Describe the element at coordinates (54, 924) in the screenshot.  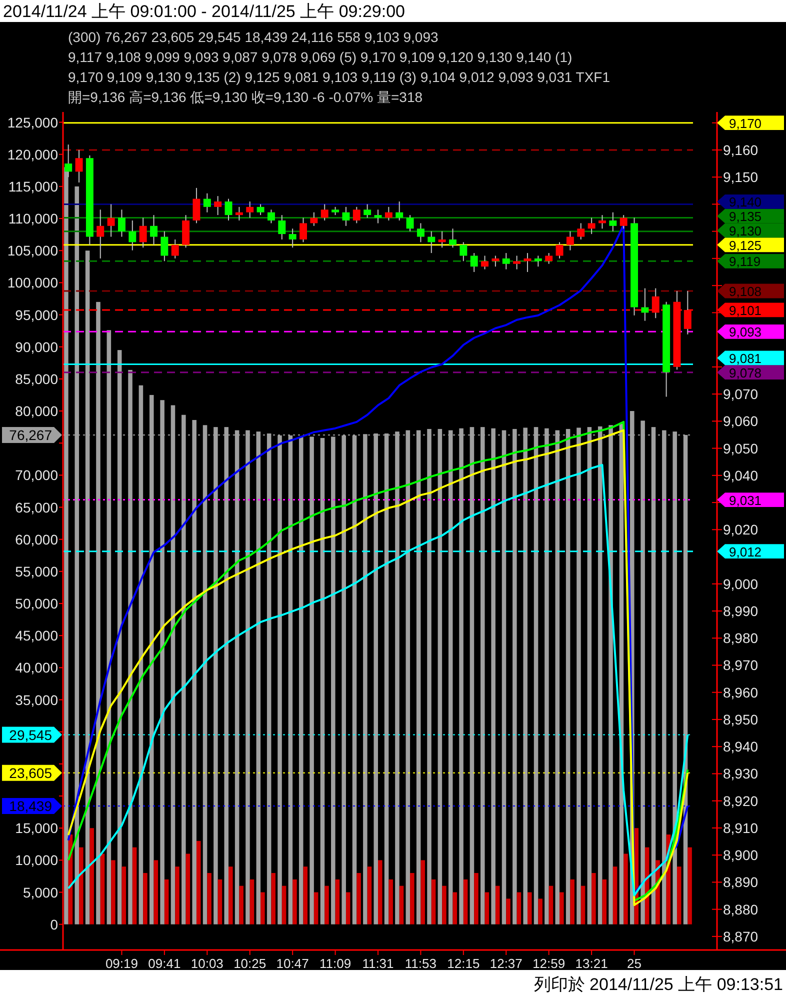
I see `y-tick-label: 0` at that location.